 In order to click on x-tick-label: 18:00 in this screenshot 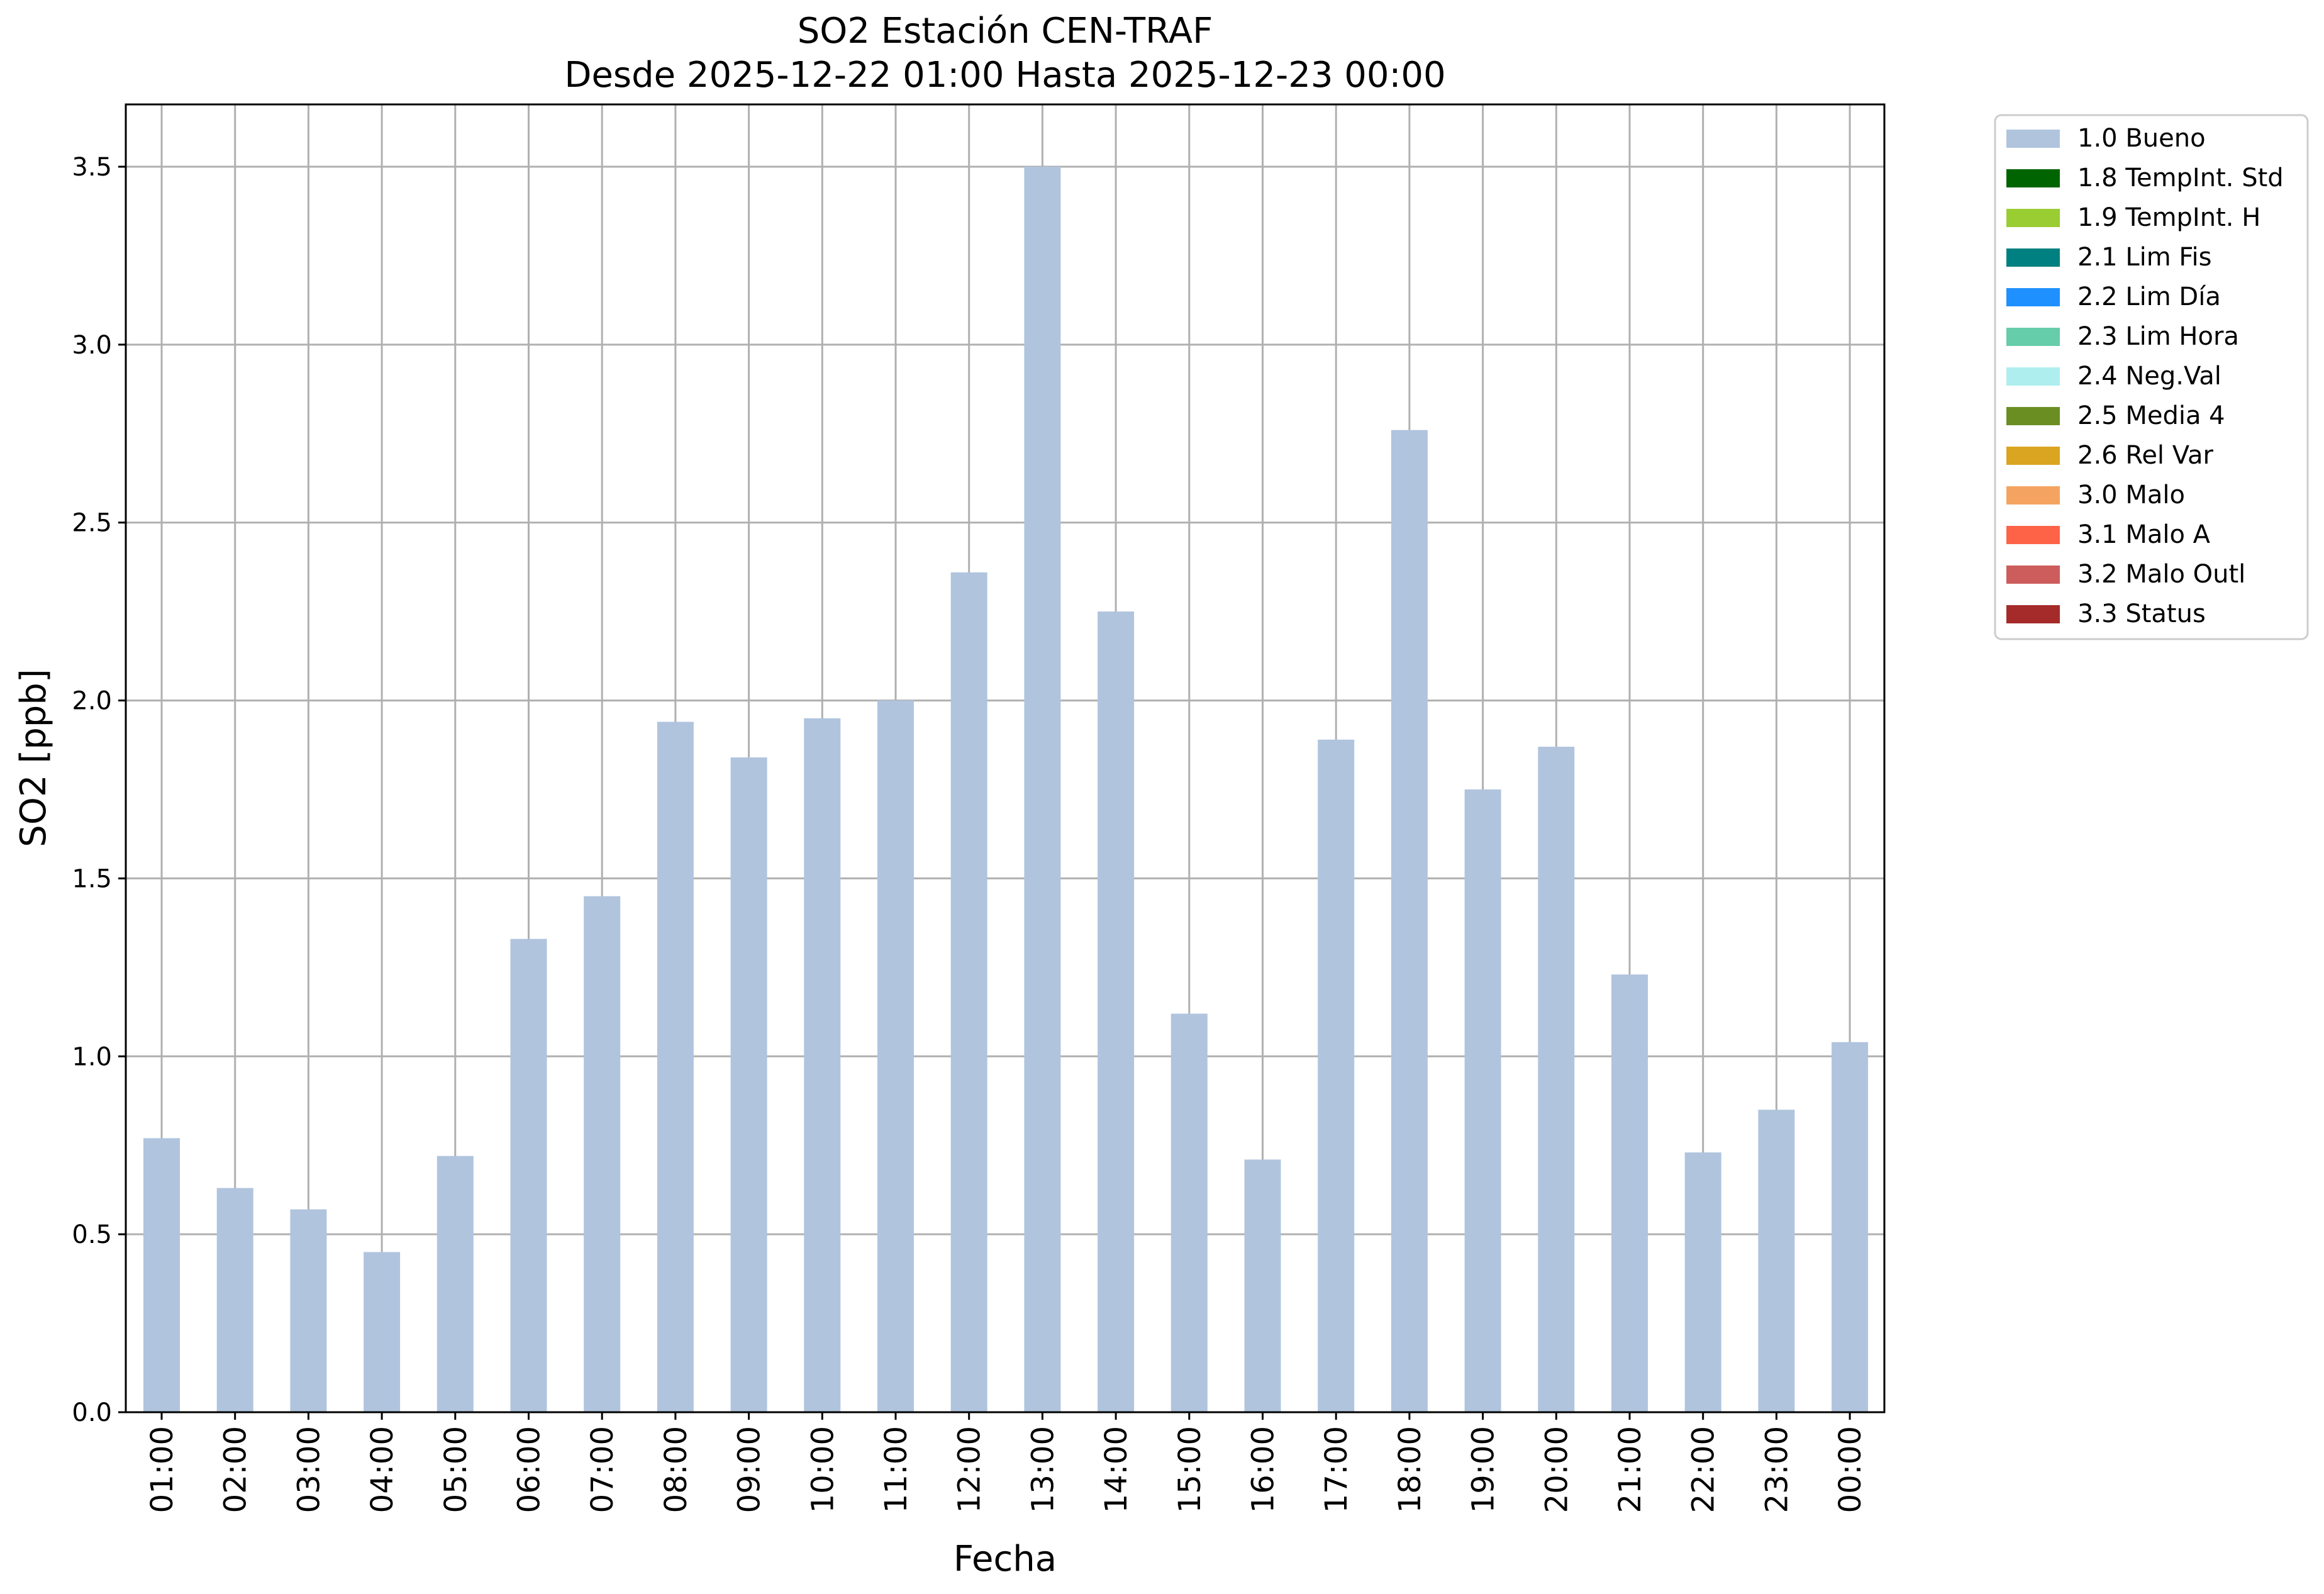, I will do `click(1411, 1470)`.